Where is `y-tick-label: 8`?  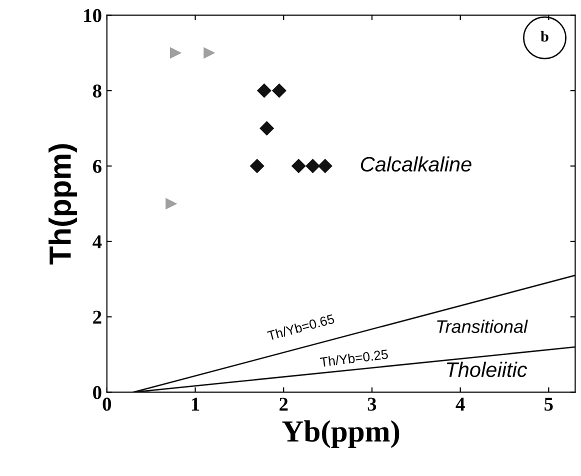 y-tick-label: 8 is located at coordinates (97, 91).